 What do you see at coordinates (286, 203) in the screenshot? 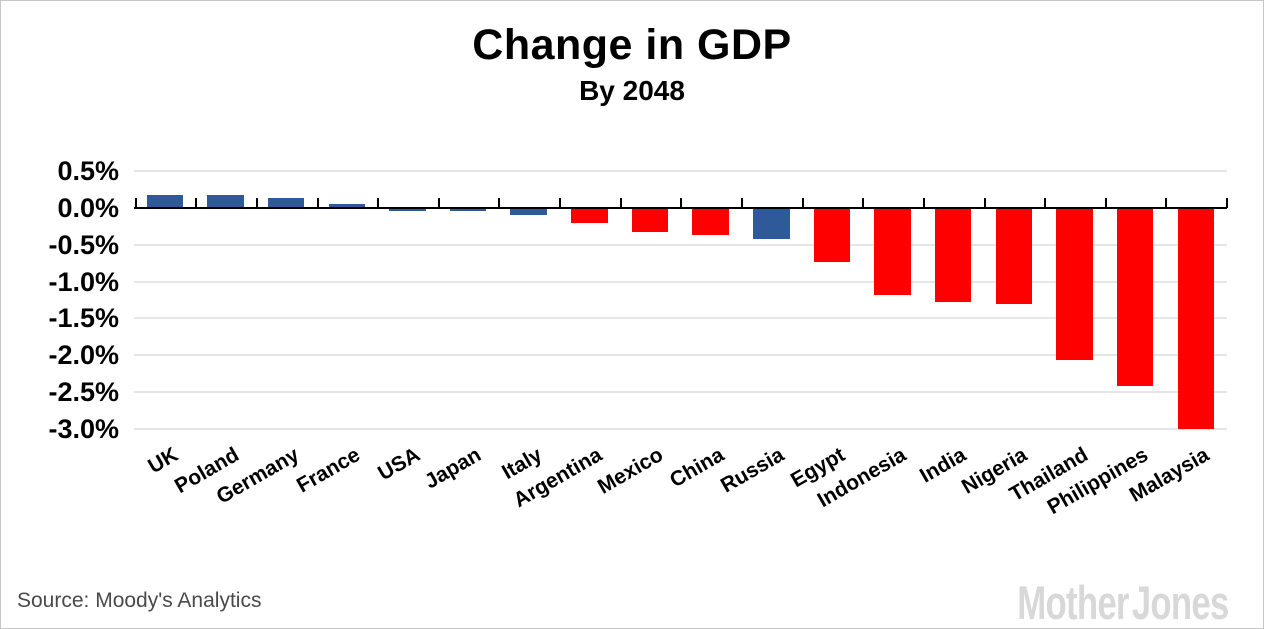
I see `bar-germany` at bounding box center [286, 203].